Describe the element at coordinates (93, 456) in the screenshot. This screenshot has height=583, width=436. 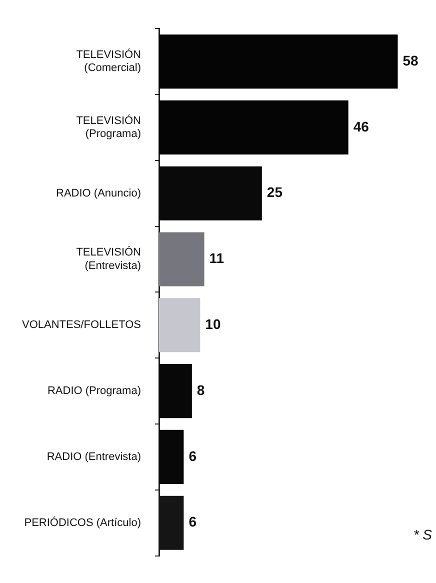
I see `y-tick-label: RADIO (Entrevista)` at that location.